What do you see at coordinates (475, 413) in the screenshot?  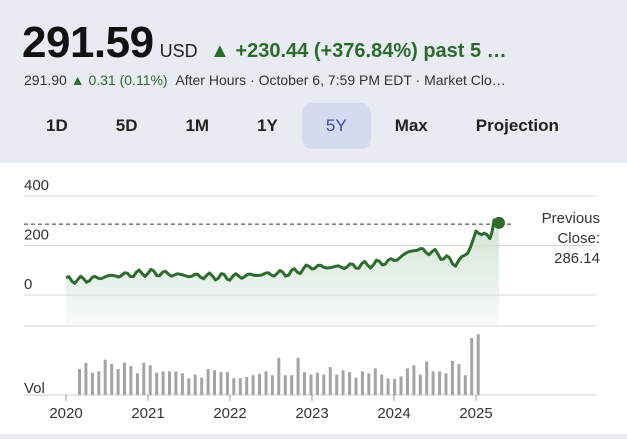 I see `x-tick-label: 2025` at bounding box center [475, 413].